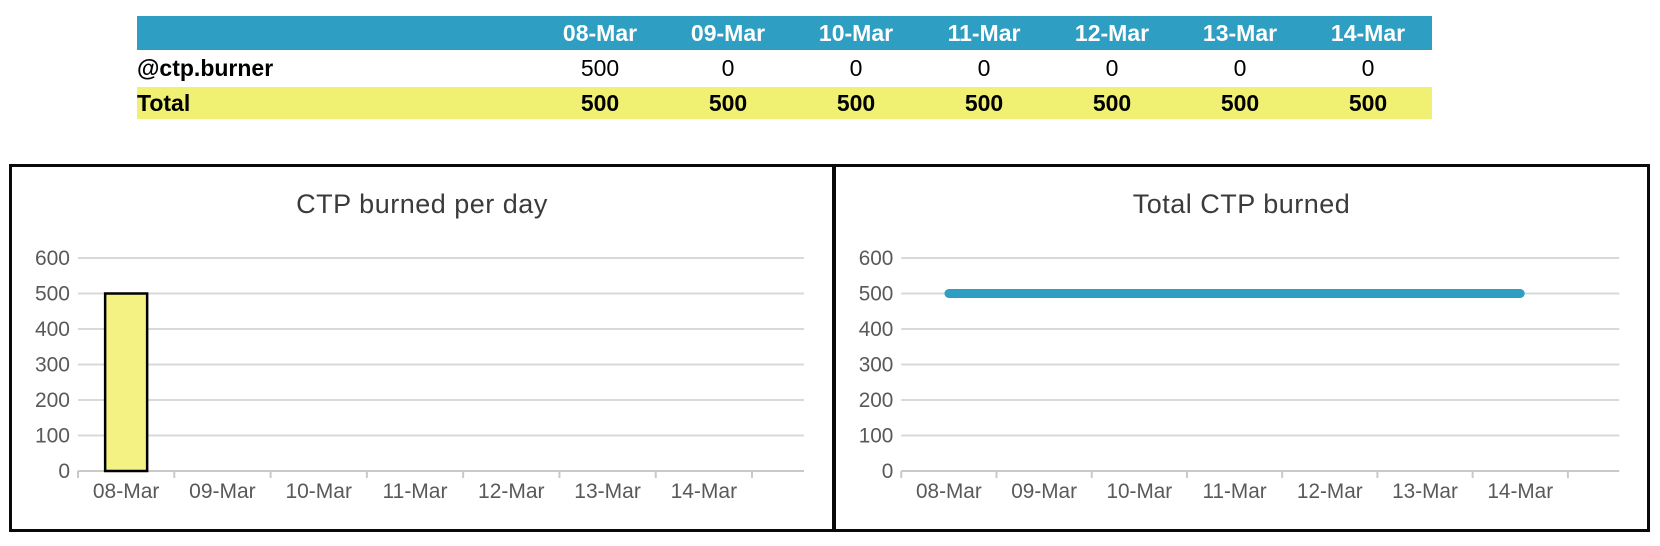 The width and height of the screenshot is (1660, 546). I want to click on table-column-header: 09-Mar, so click(728, 32).